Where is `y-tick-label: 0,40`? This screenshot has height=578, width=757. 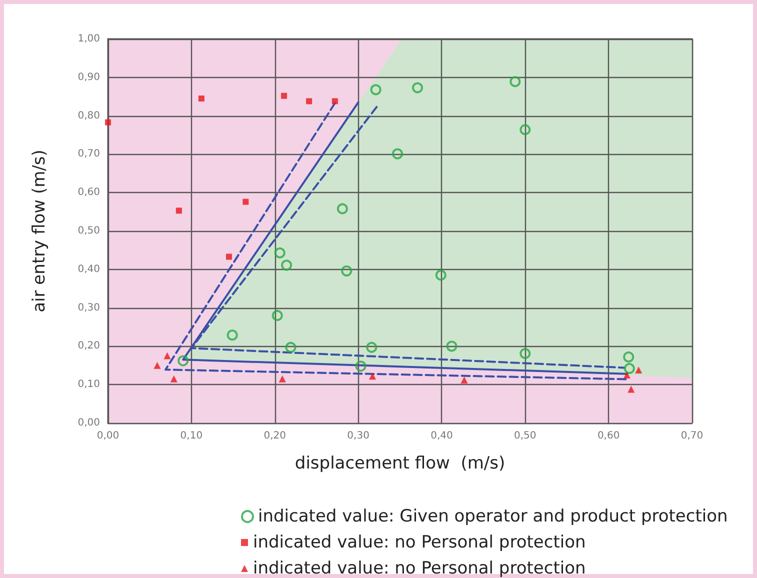 y-tick-label: 0,40 is located at coordinates (89, 269).